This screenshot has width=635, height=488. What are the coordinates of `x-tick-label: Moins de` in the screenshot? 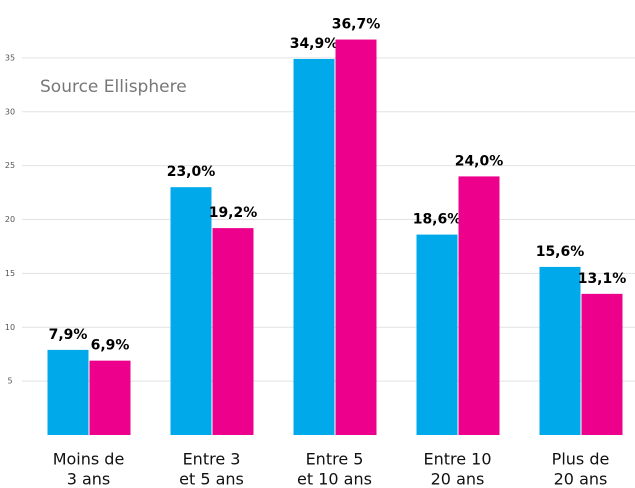 It's located at (89, 459).